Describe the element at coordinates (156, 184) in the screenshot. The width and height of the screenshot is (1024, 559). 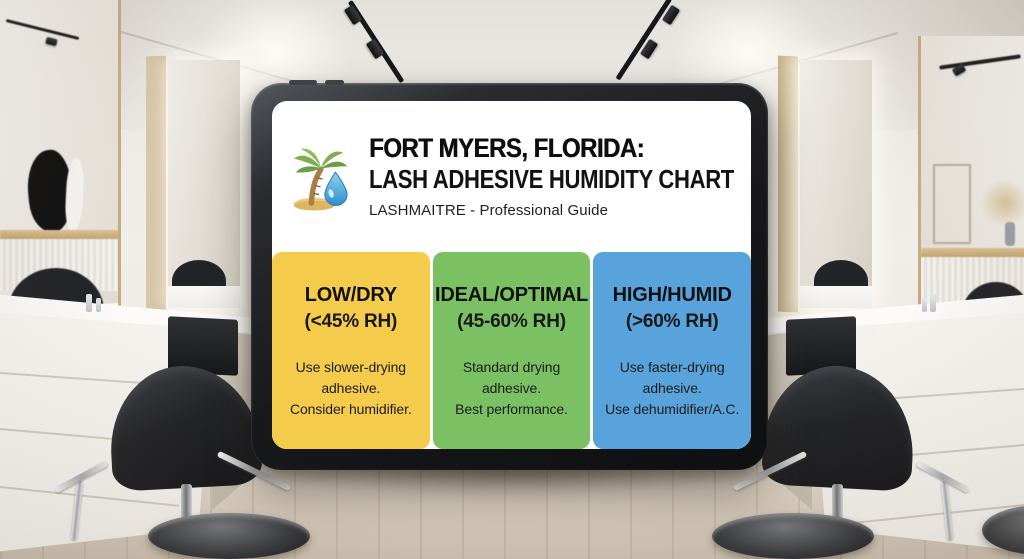
I see `wood-panel-left` at that location.